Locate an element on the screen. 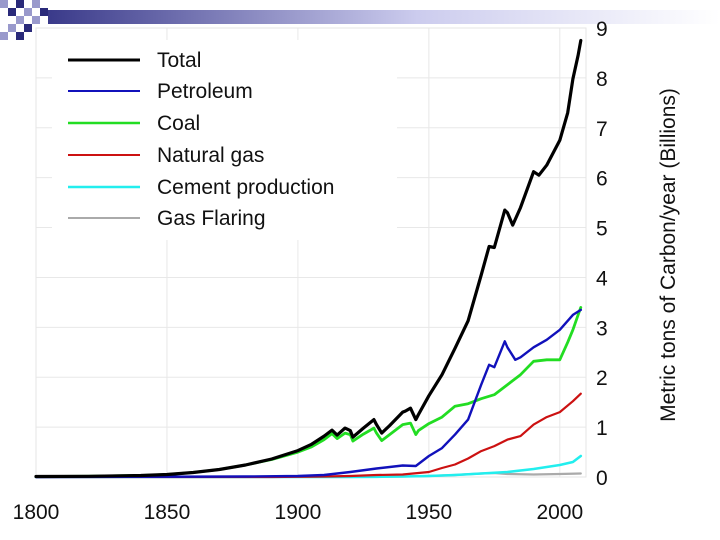  y-tick-label: 7 is located at coordinates (602, 129).